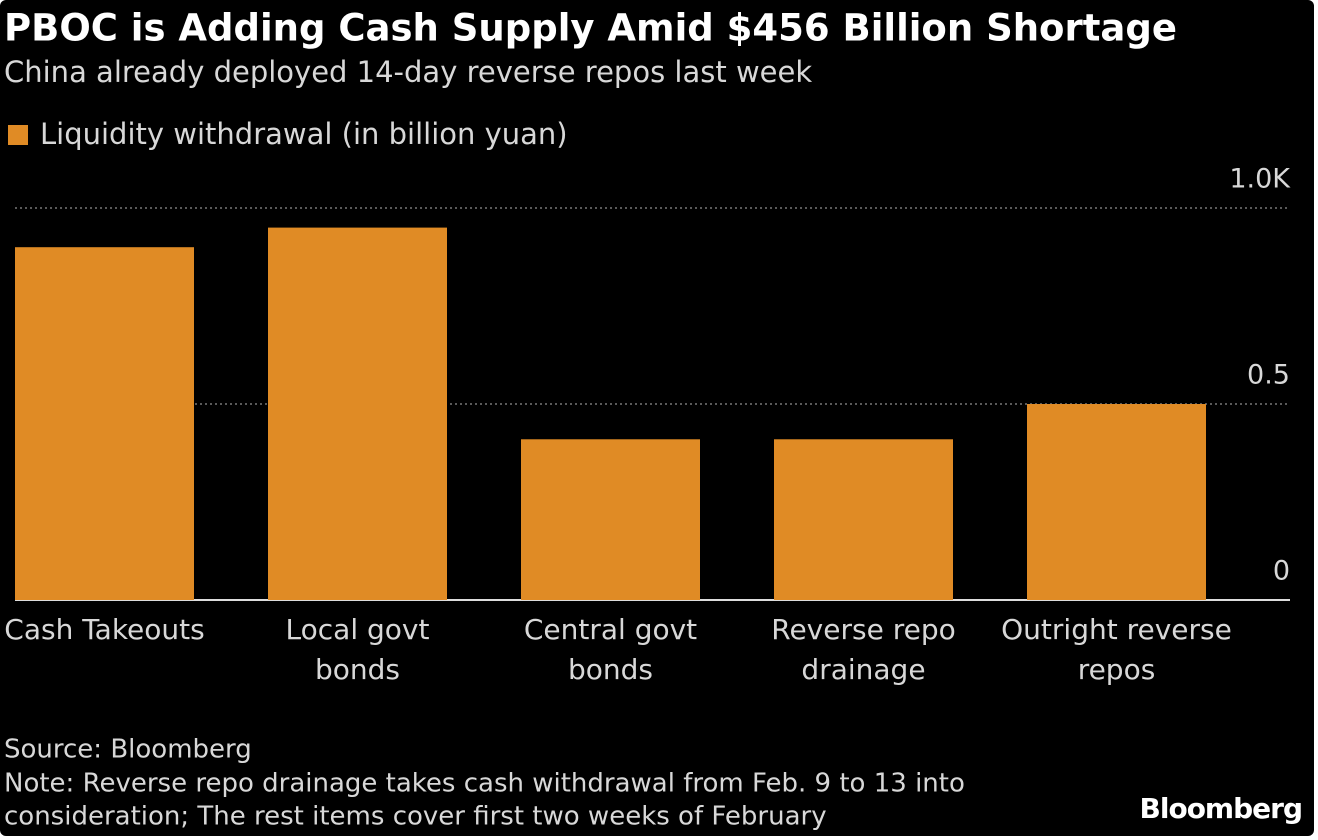  What do you see at coordinates (610, 629) in the screenshot?
I see `x-tick-label: Central govt` at bounding box center [610, 629].